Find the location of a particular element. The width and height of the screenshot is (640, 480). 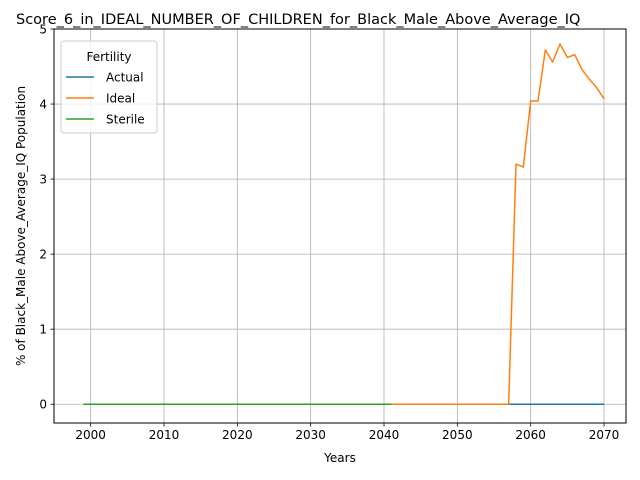

y-tick-label: 2 is located at coordinates (43, 255).